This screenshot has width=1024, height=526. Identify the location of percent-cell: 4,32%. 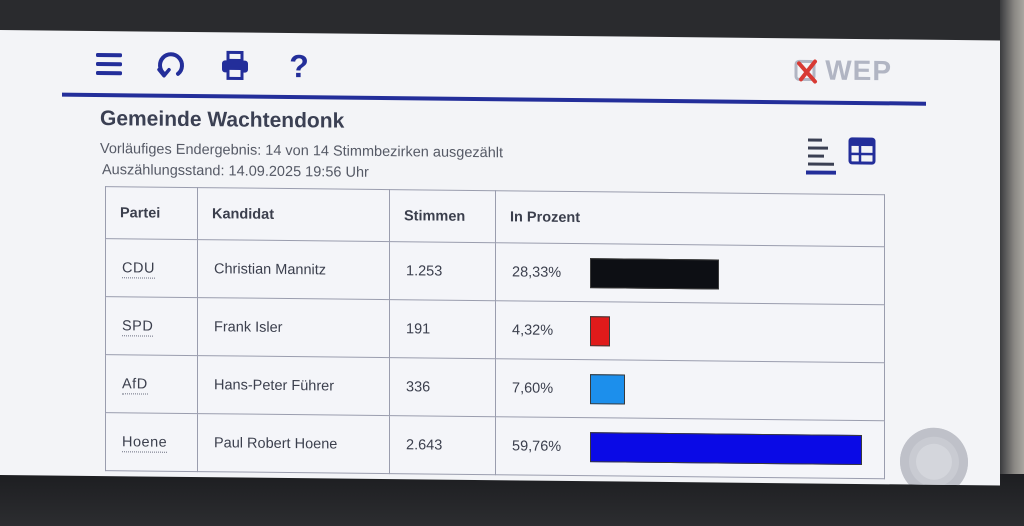
(690, 331).